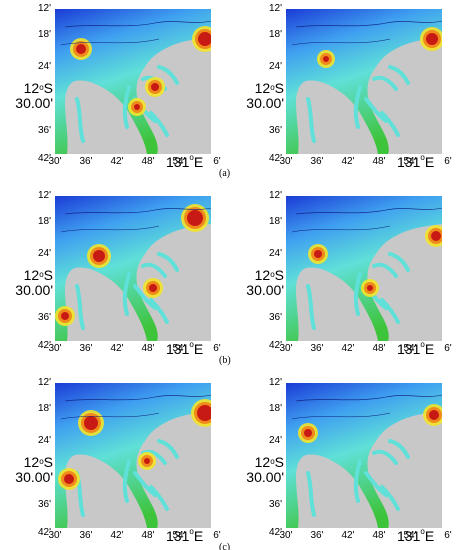  What do you see at coordinates (225, 546) in the screenshot?
I see `panel-row-label: (c)` at bounding box center [225, 546].